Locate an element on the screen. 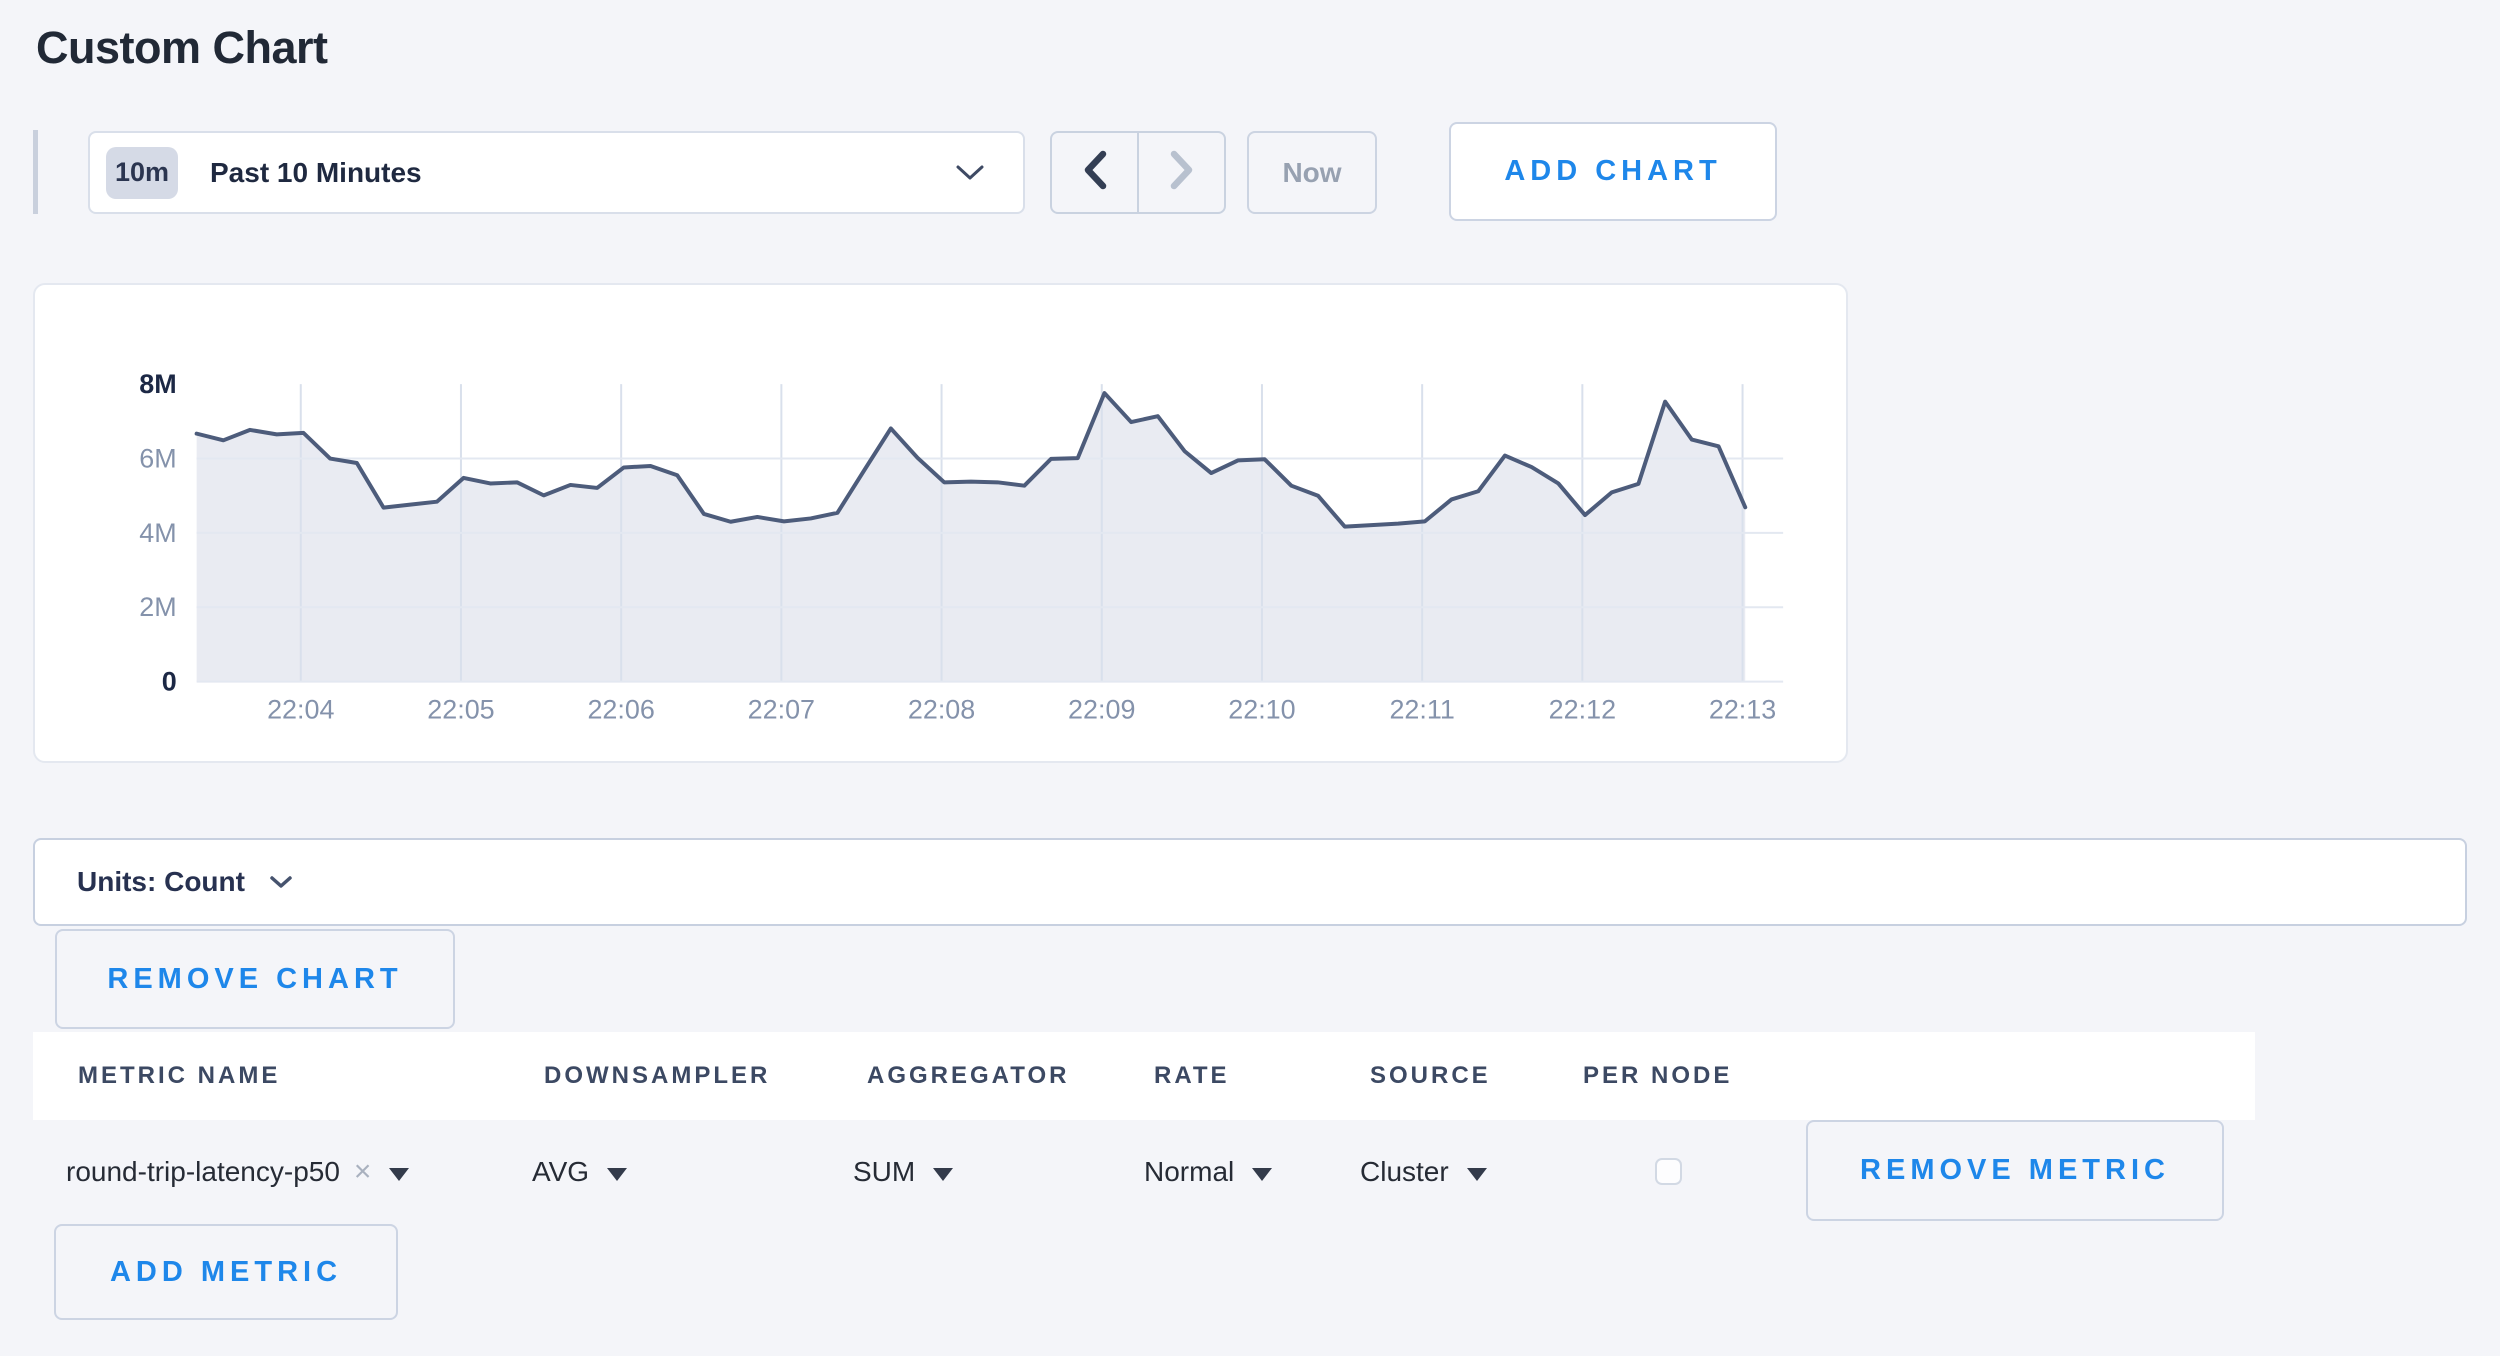  aggregator-value: SUM is located at coordinates (884, 1171).